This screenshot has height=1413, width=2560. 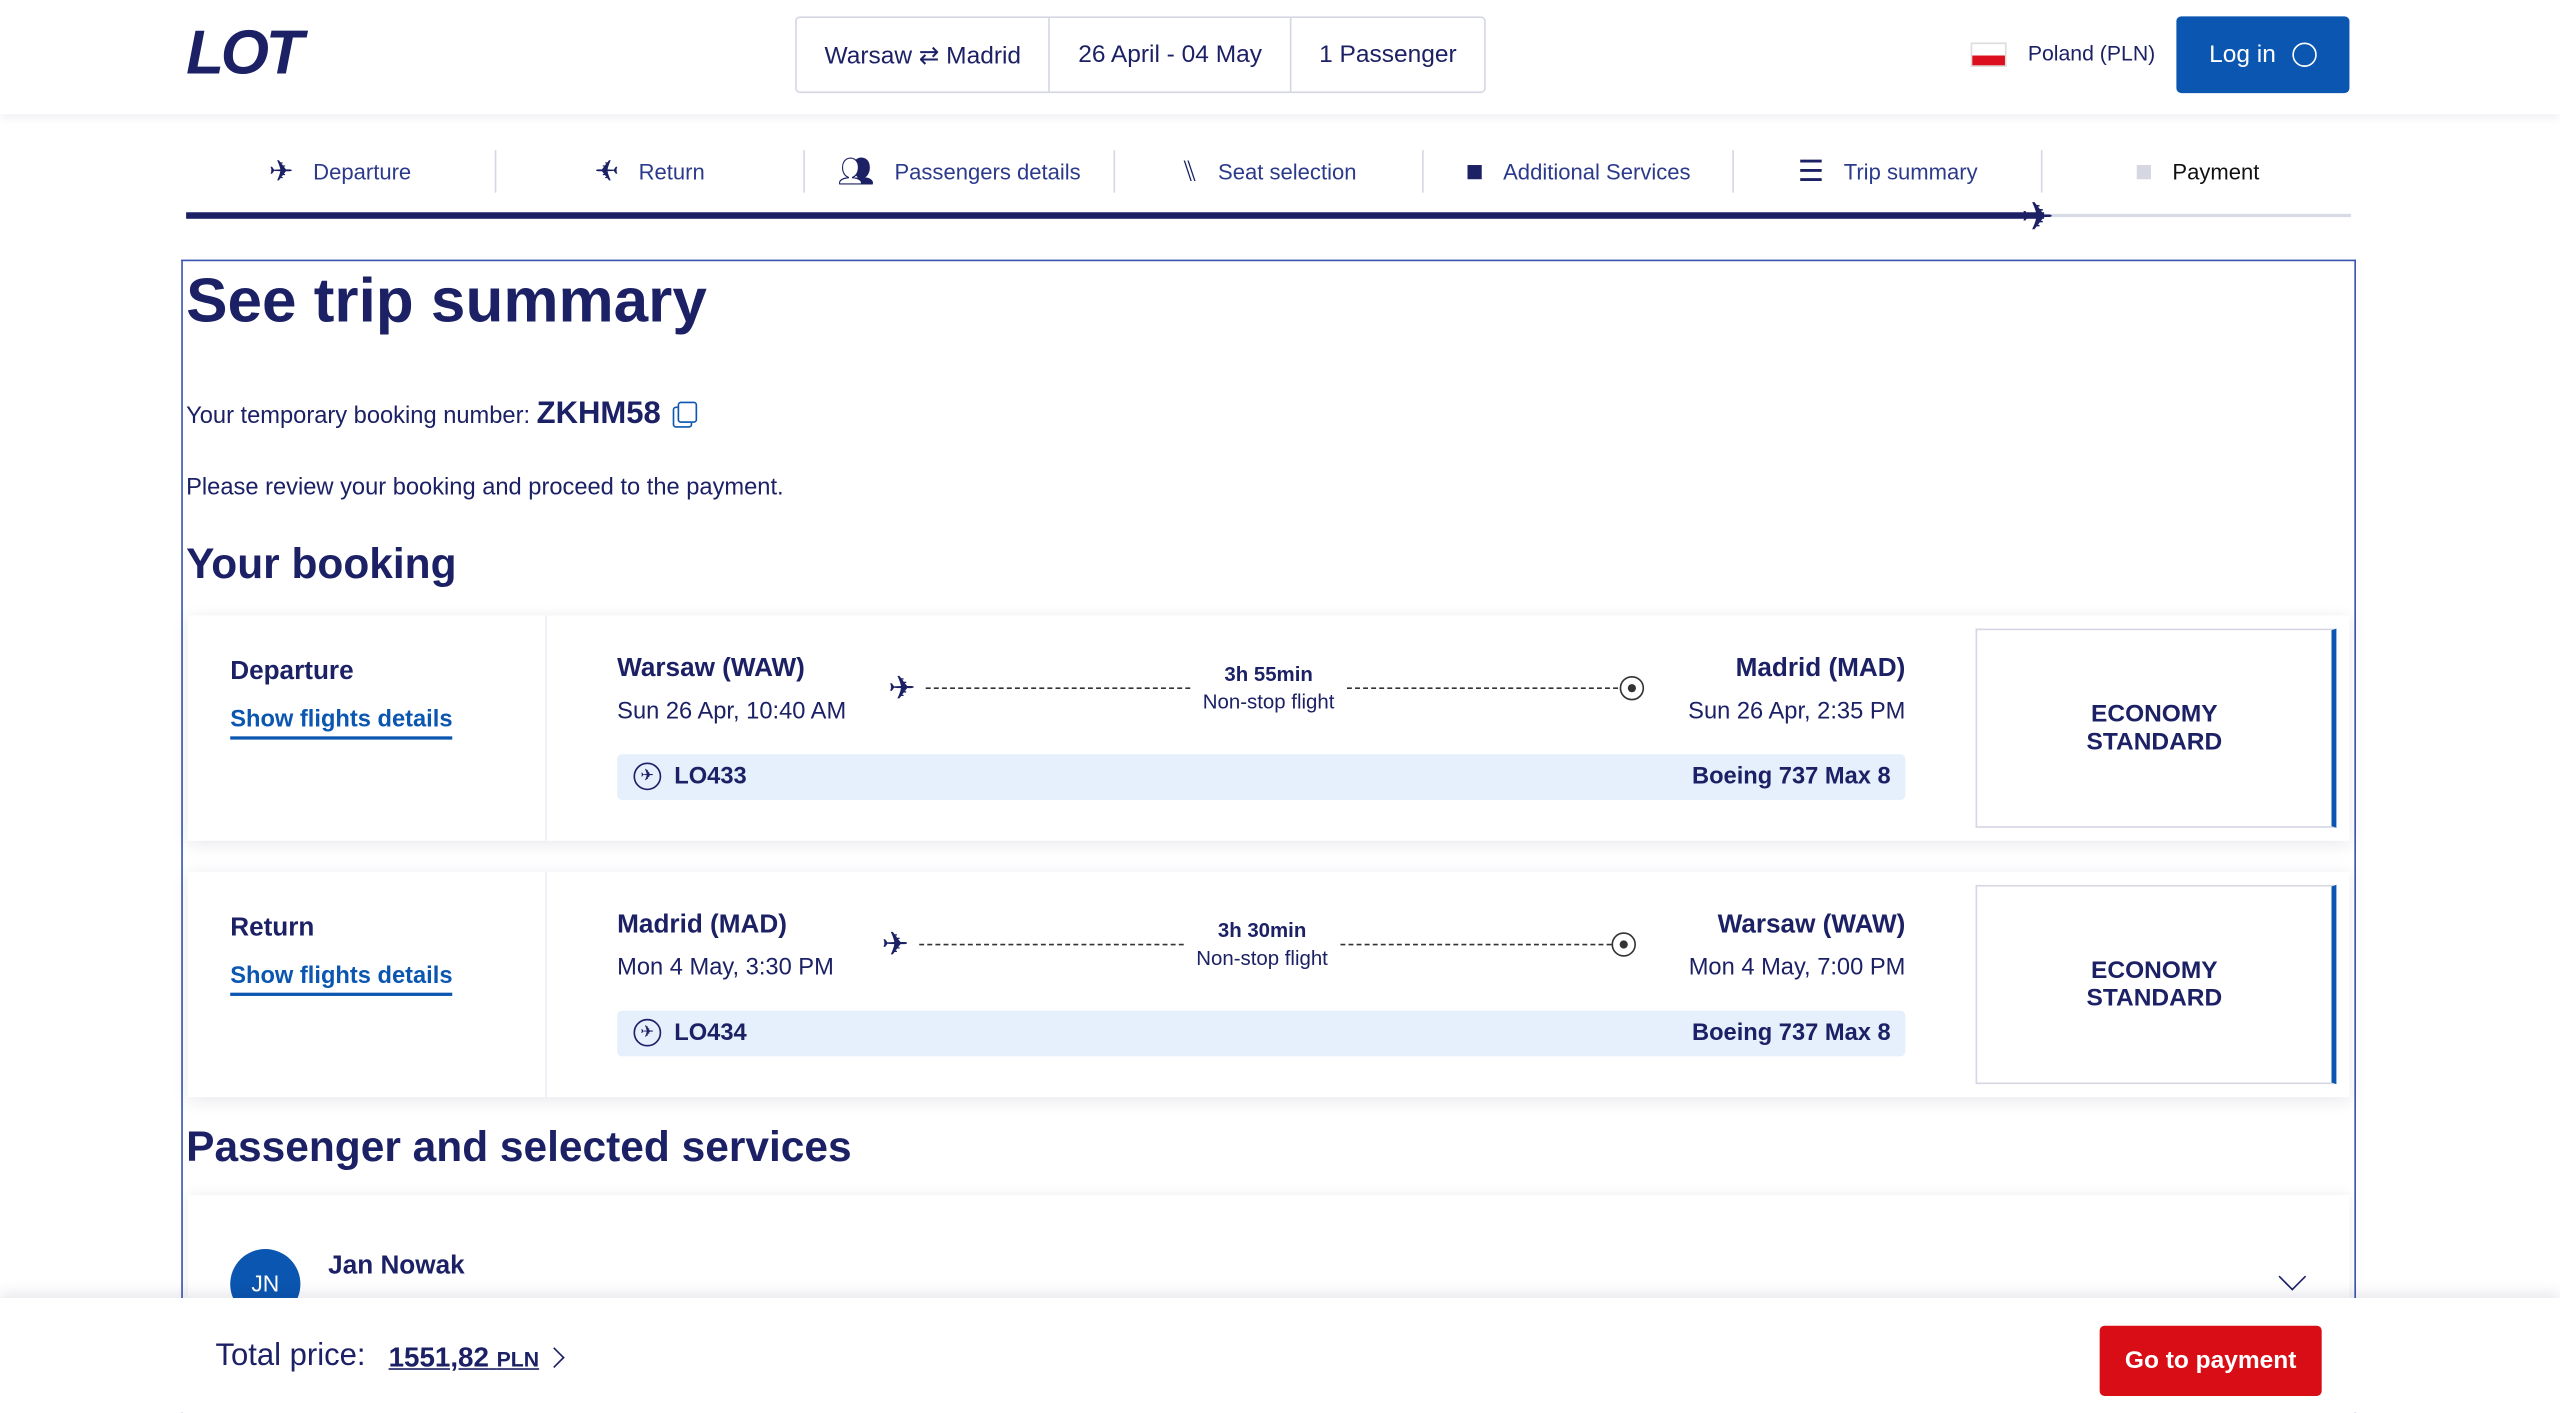 I want to click on suitcase-icon: ■, so click(x=1474, y=170).